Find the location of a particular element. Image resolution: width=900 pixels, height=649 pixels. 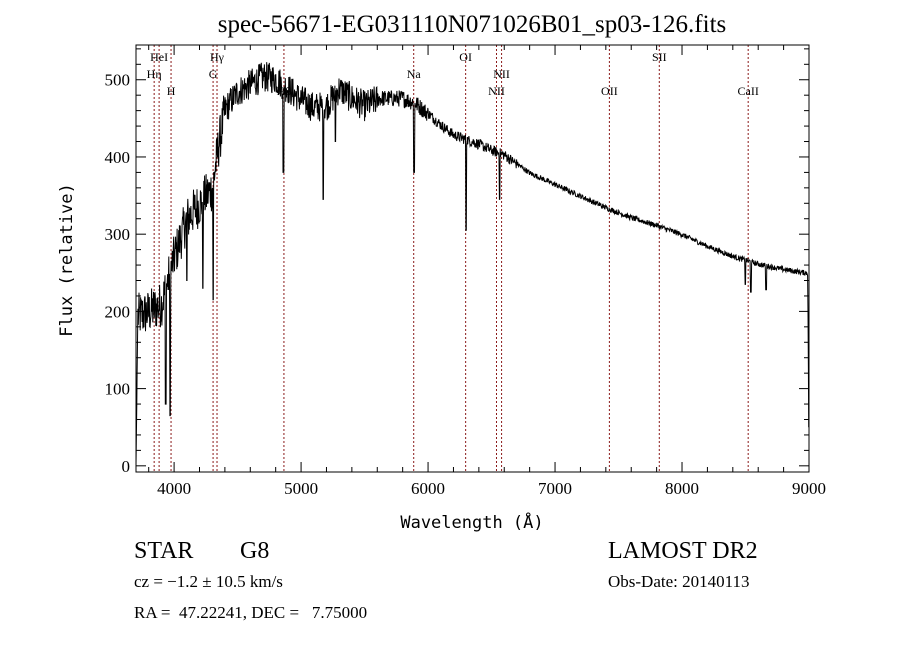

object-class: STAR is located at coordinates (164, 551).